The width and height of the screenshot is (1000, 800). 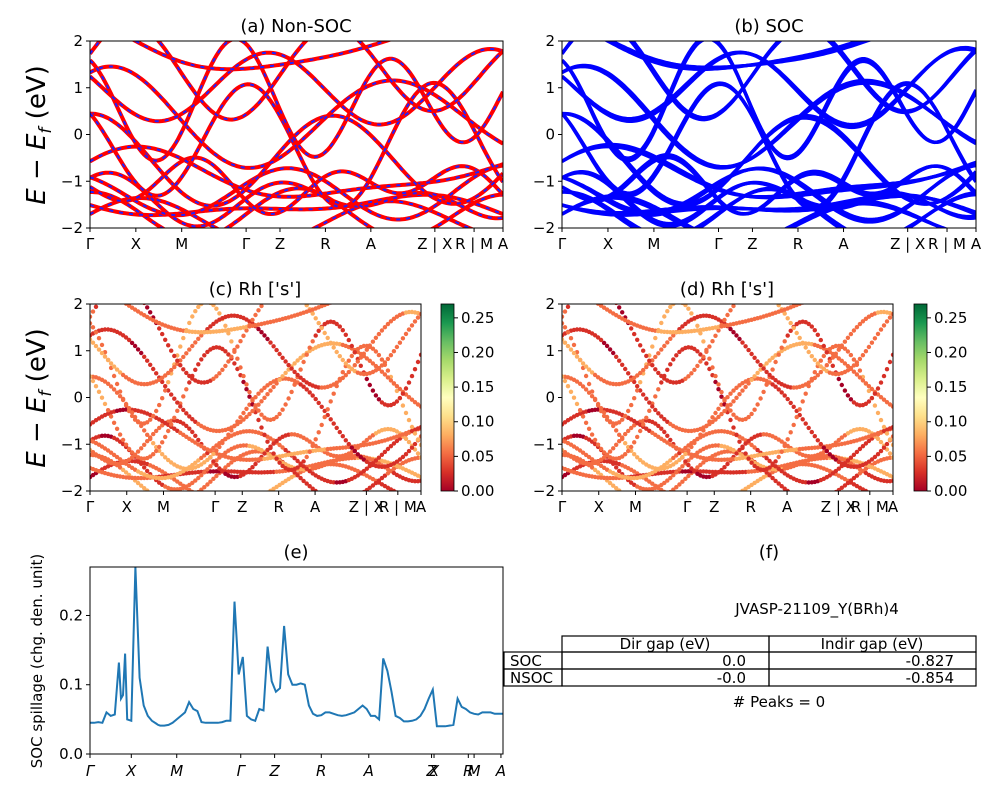 I want to click on band-line-nonsoc, so click(x=296, y=186).